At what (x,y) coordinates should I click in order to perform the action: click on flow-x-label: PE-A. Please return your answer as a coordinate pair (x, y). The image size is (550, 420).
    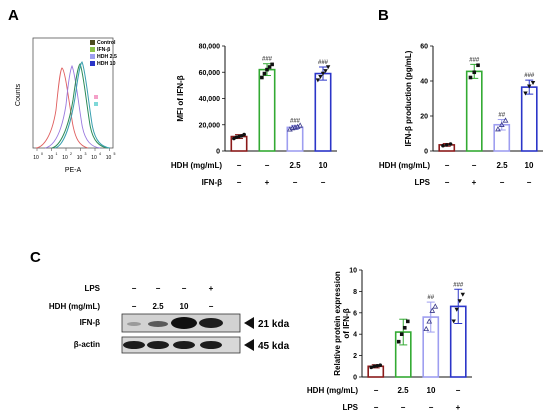
    Looking at the image, I should click on (73, 170).